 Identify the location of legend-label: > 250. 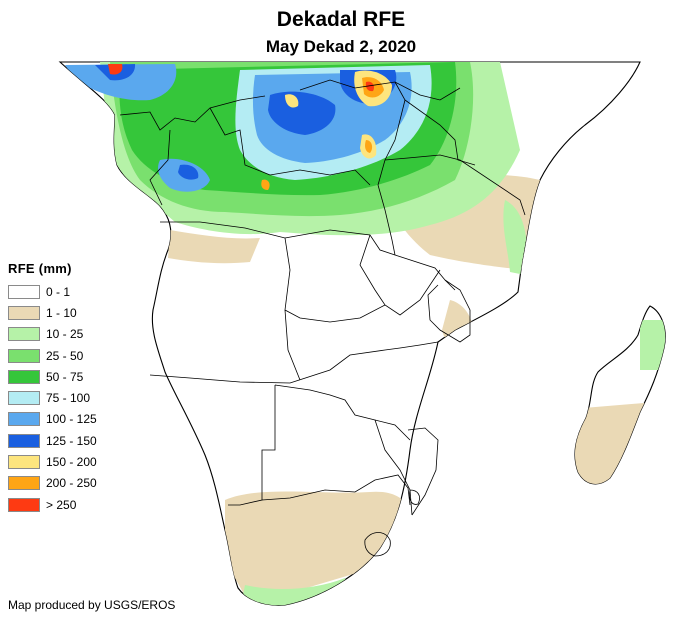
(61, 504).